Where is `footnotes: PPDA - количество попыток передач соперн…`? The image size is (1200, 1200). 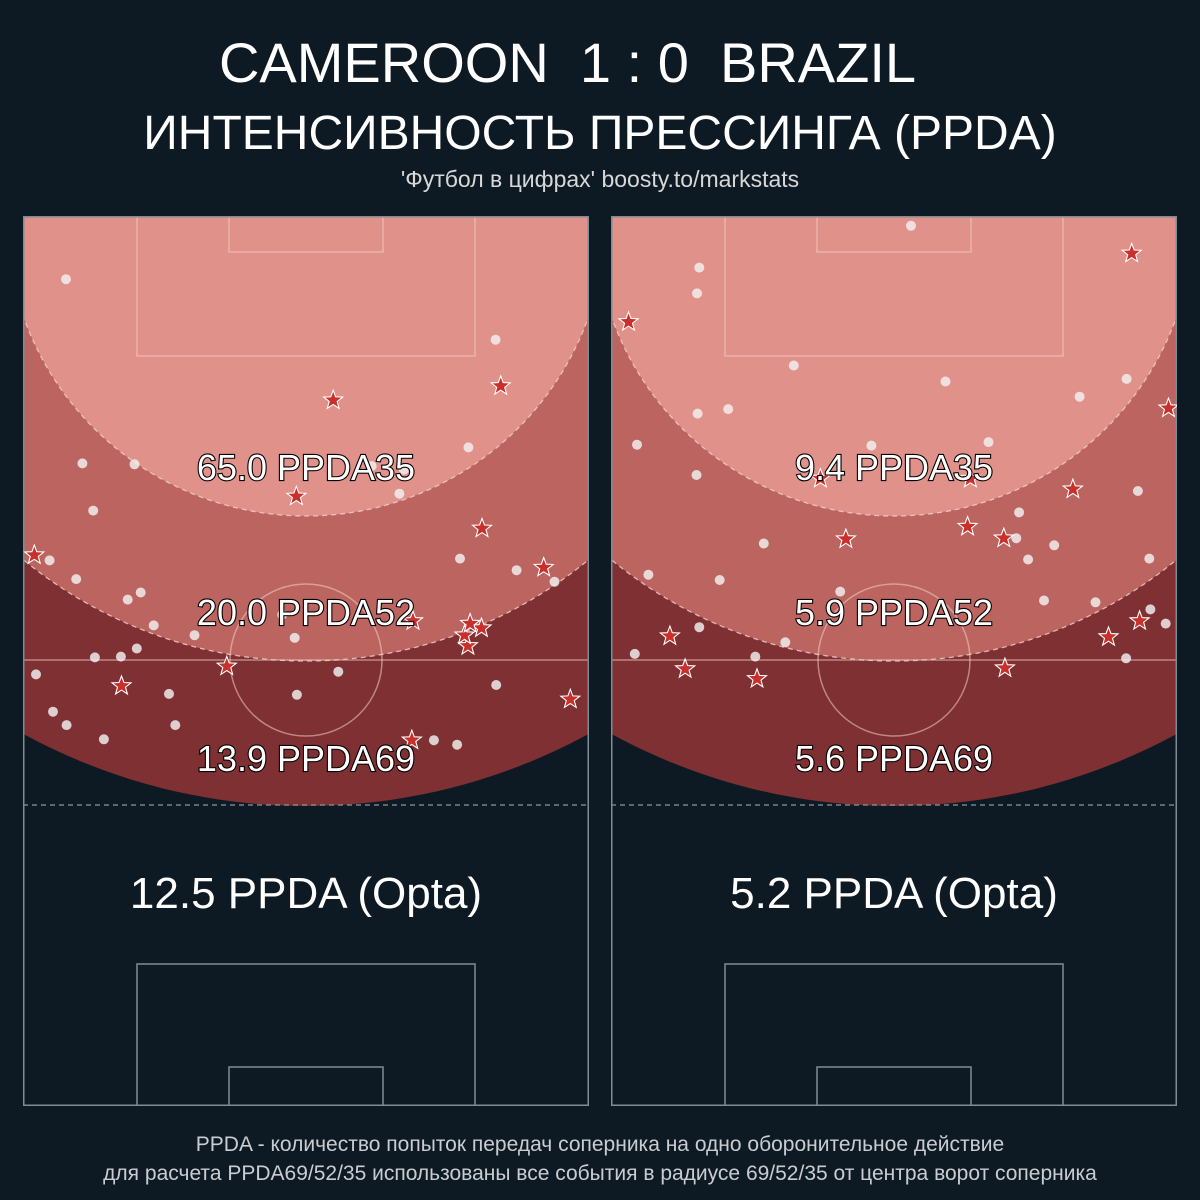 footnotes: PPDA - количество попыток передач соперн… is located at coordinates (600, 1159).